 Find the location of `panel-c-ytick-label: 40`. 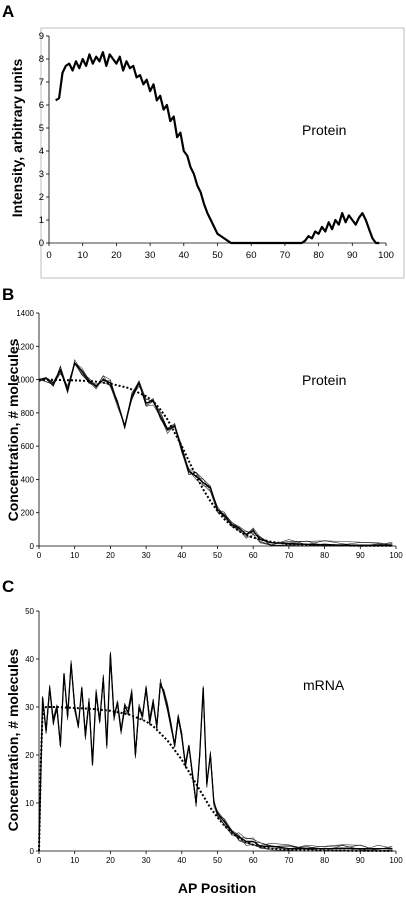

panel-c-ytick-label: 40 is located at coordinates (29, 659).